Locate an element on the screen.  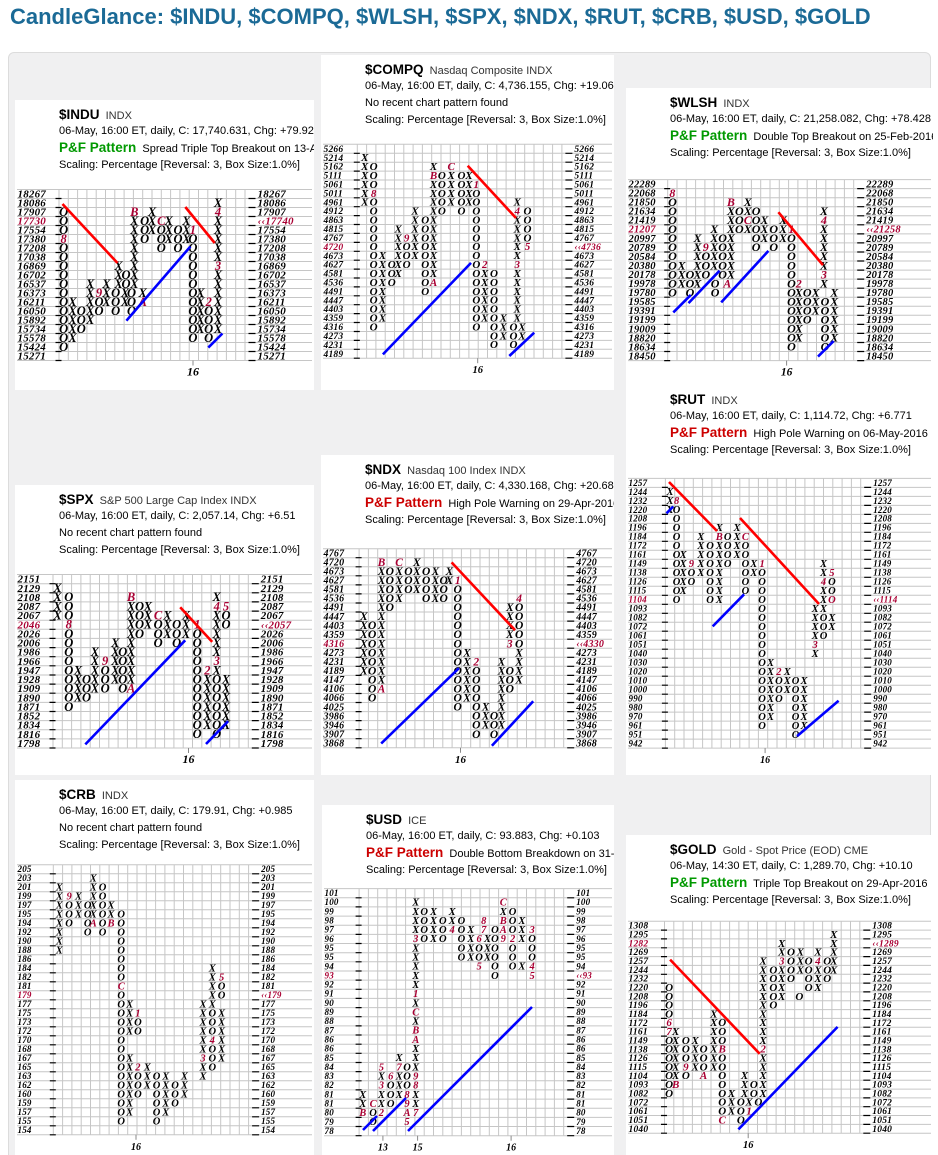
svg-text: 5 is located at coordinates (831, 573).